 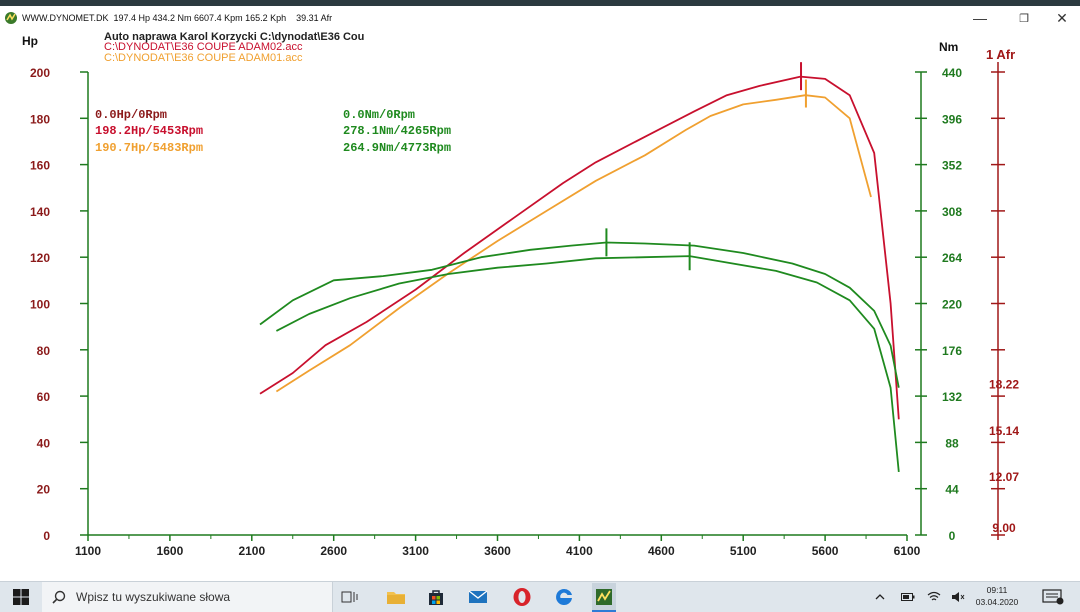 I want to click on wifi-icon, so click(x=934, y=596).